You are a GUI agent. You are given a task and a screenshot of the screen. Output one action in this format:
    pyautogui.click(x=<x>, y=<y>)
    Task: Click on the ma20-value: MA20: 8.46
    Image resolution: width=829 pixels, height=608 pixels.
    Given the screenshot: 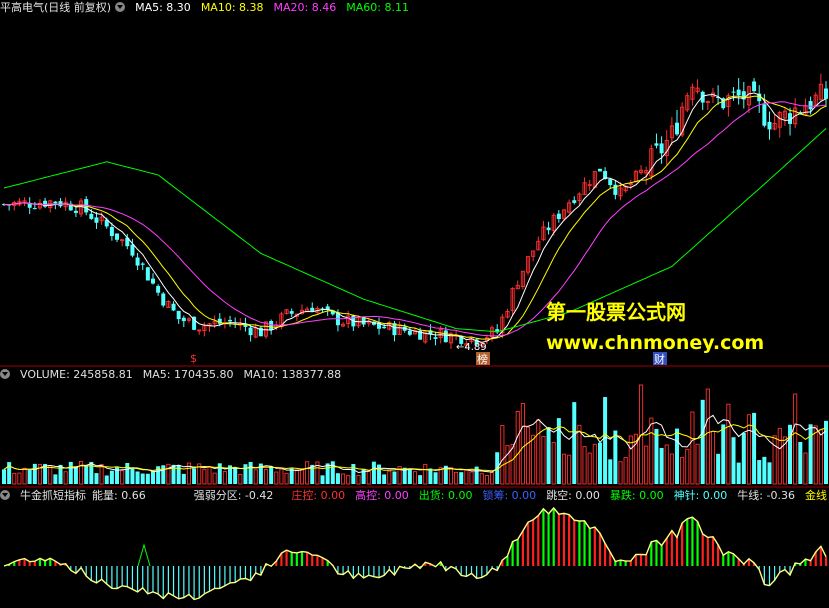 What is the action you would take?
    pyautogui.click(x=305, y=7)
    